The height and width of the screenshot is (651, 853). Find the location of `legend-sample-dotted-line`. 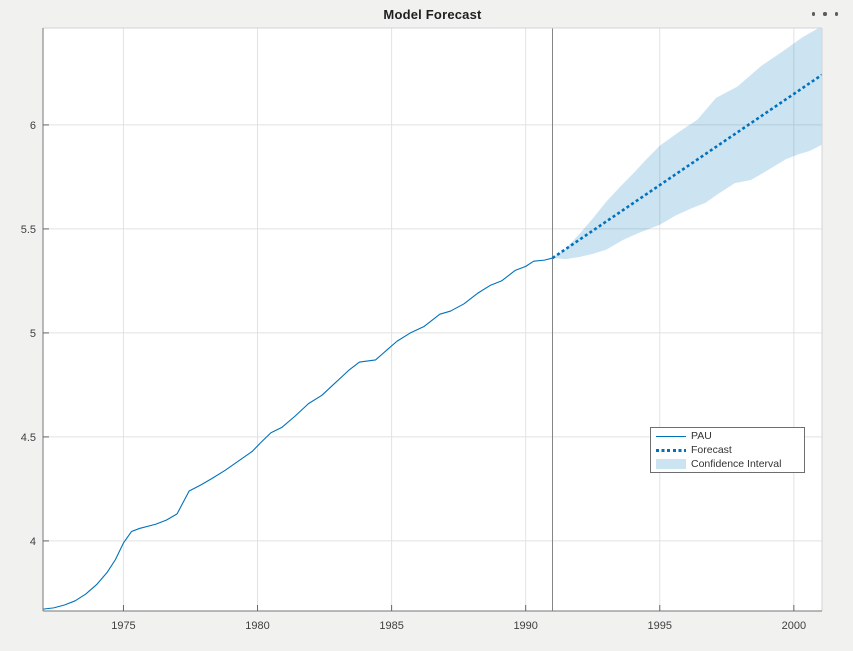

legend-sample-dotted-line is located at coordinates (671, 450).